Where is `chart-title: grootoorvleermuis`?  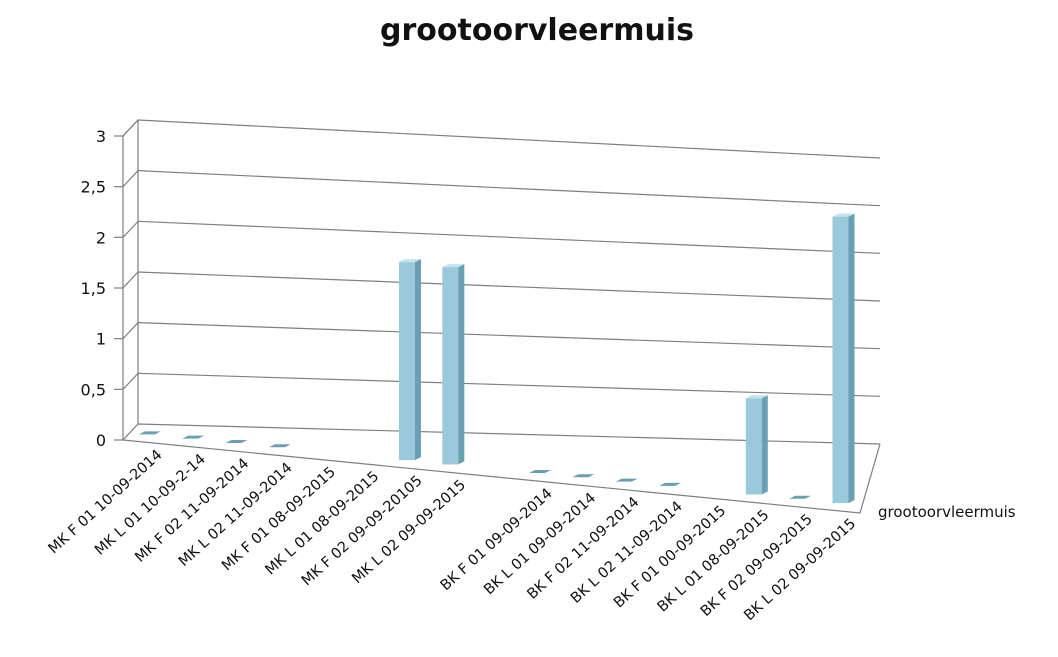 chart-title: grootoorvleermuis is located at coordinates (537, 30).